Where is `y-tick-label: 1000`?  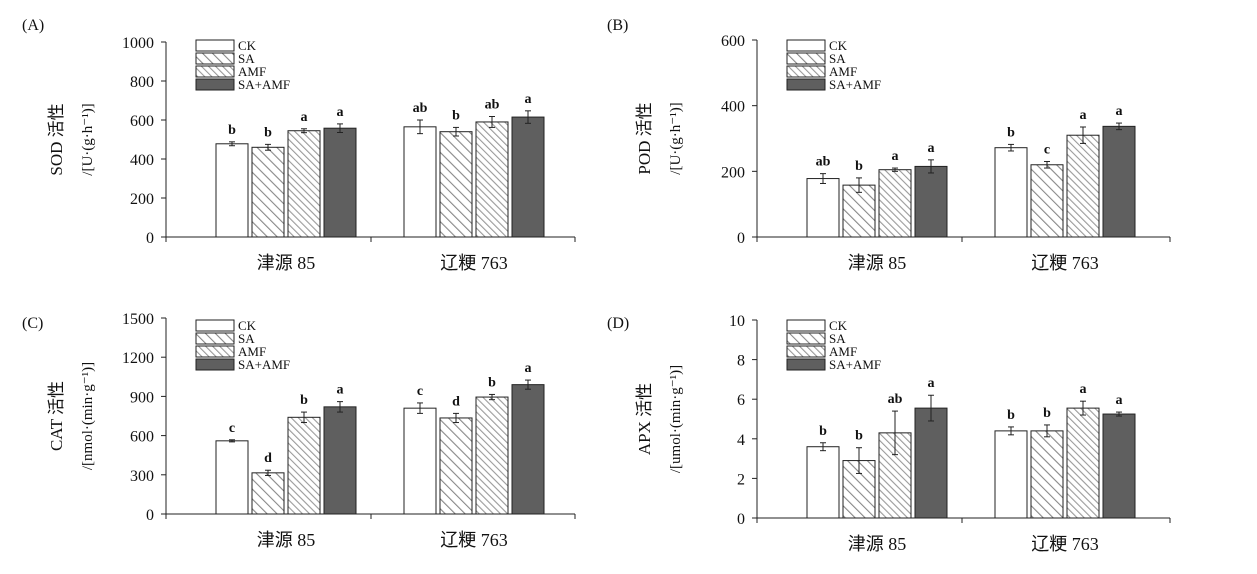 y-tick-label: 1000 is located at coordinates (138, 43).